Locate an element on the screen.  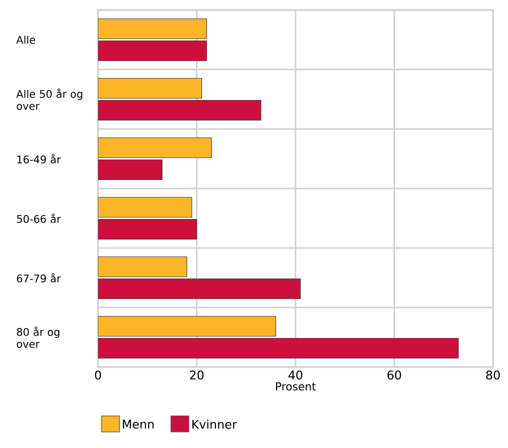
legend-label: Kvinner is located at coordinates (214, 424).